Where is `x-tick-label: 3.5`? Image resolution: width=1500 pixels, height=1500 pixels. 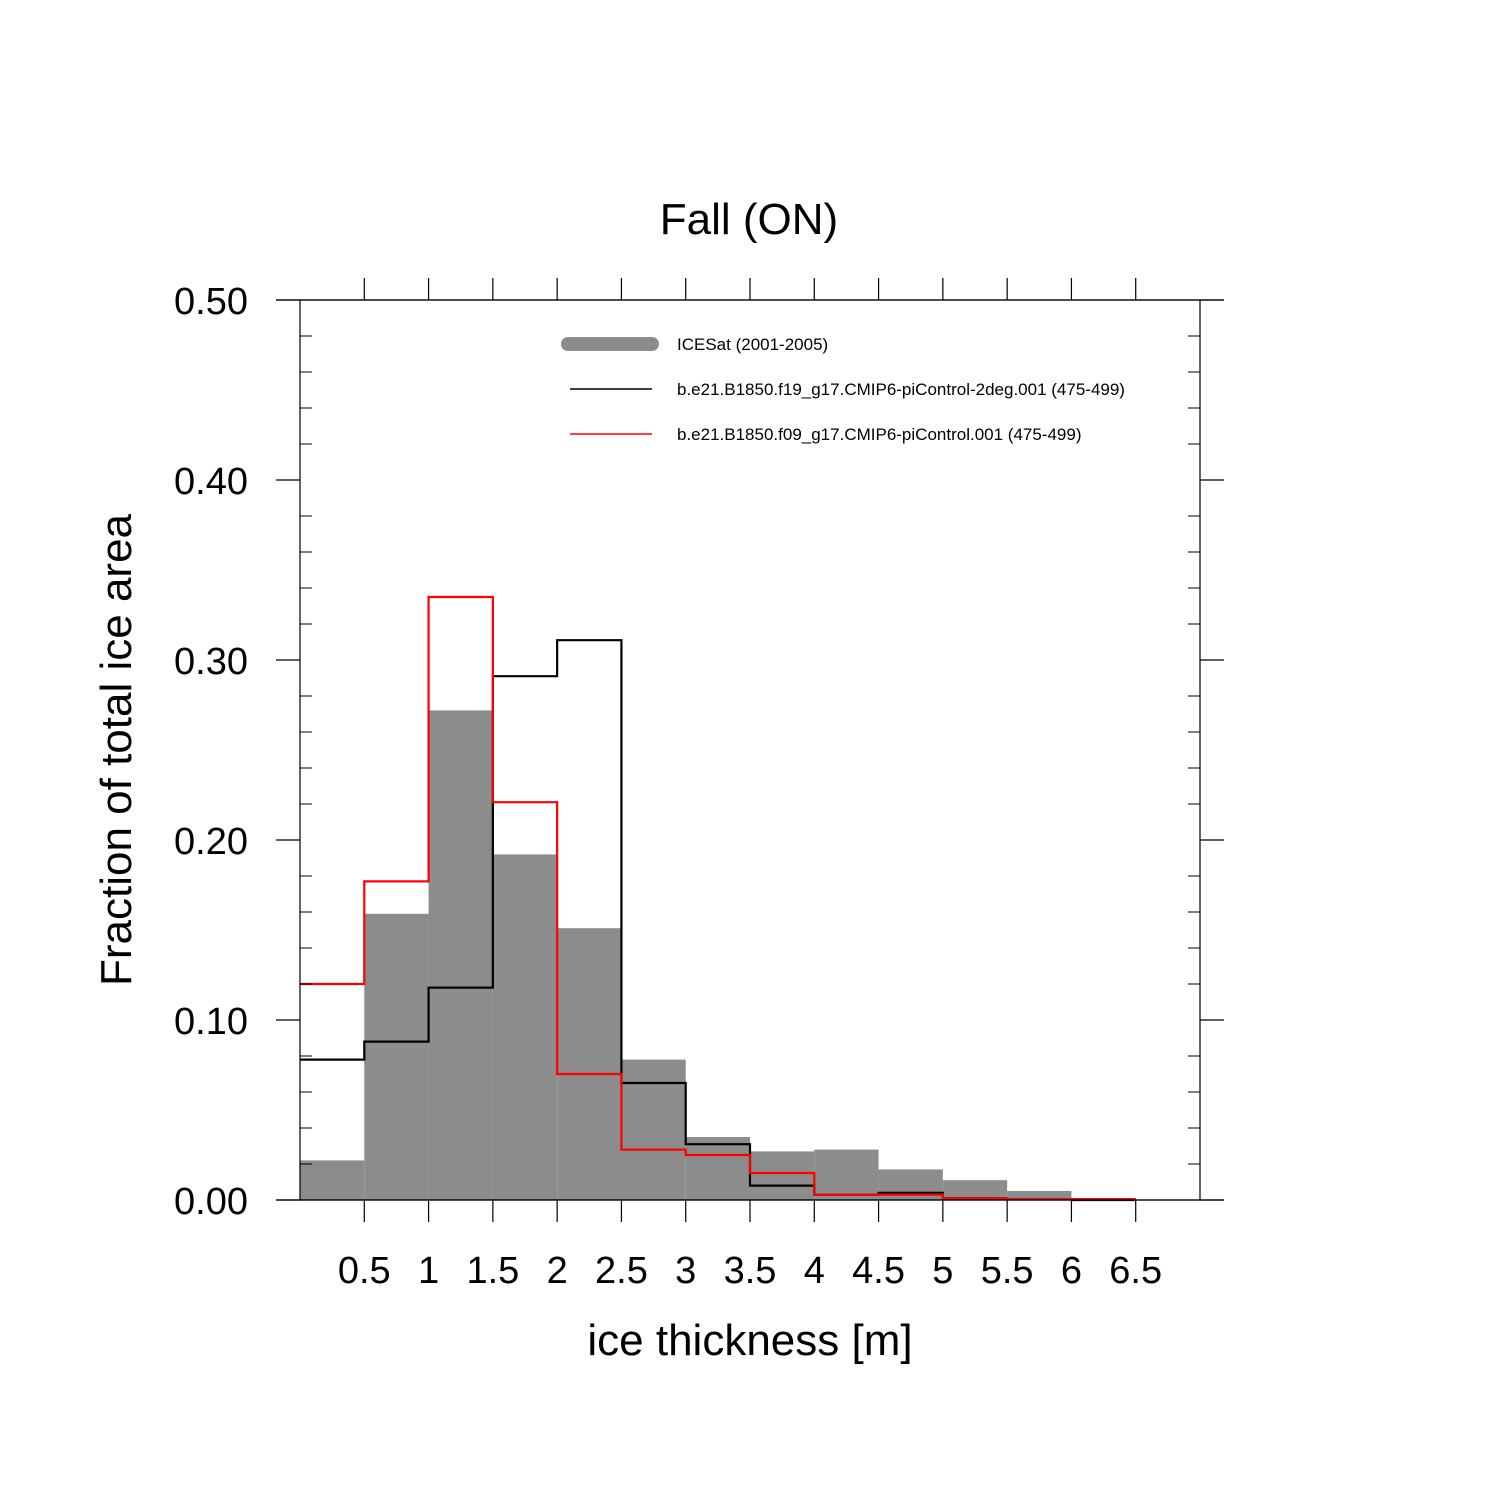
x-tick-label: 3.5 is located at coordinates (750, 1271).